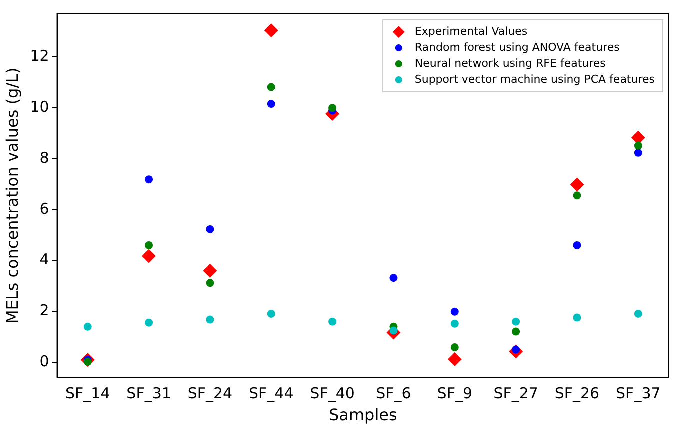  What do you see at coordinates (88, 393) in the screenshot?
I see `x-tick-label: SF_14` at bounding box center [88, 393].